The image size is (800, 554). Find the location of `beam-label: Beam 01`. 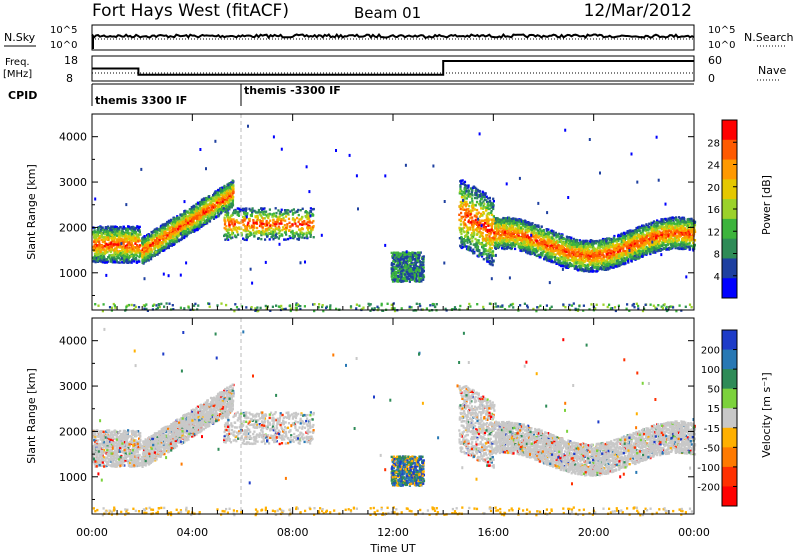

beam-label: Beam 01 is located at coordinates (387, 13).